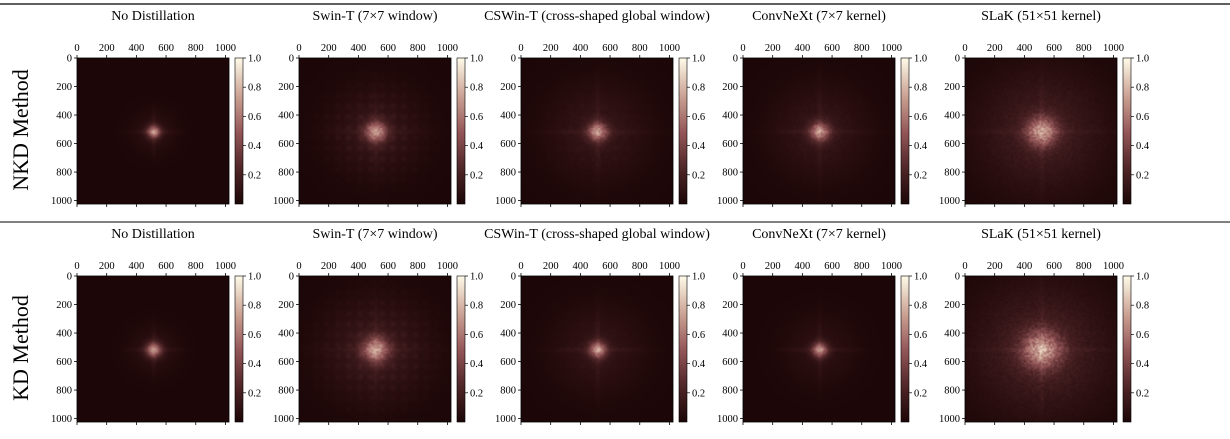 This screenshot has width=1230, height=439. Describe the element at coordinates (819, 16) in the screenshot. I see `panel-title: ConvNeXt (7×7 kernel)` at that location.